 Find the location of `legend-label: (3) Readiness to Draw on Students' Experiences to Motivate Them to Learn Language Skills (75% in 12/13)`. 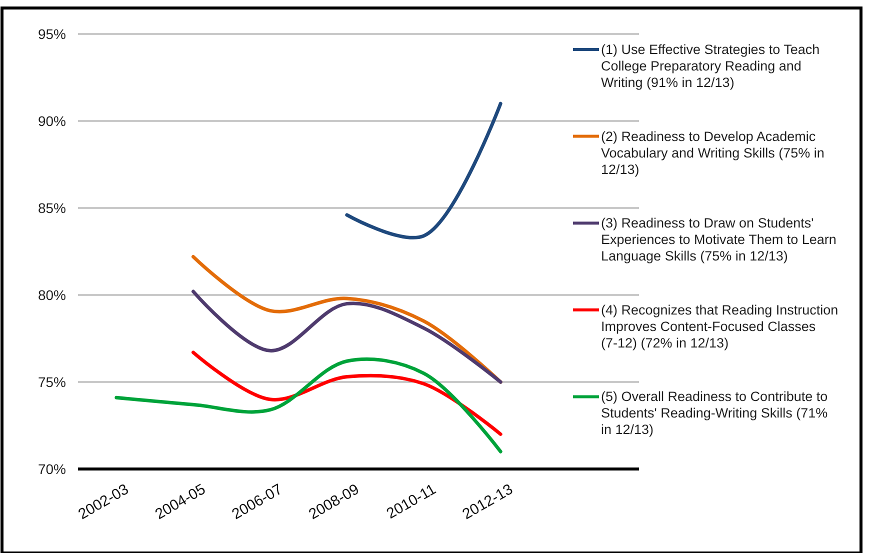

legend-label: (3) Readiness to Draw on Students' Experiences to Motivate Them to Learn Language Skills (75% in 12/13) is located at coordinates (718, 240).